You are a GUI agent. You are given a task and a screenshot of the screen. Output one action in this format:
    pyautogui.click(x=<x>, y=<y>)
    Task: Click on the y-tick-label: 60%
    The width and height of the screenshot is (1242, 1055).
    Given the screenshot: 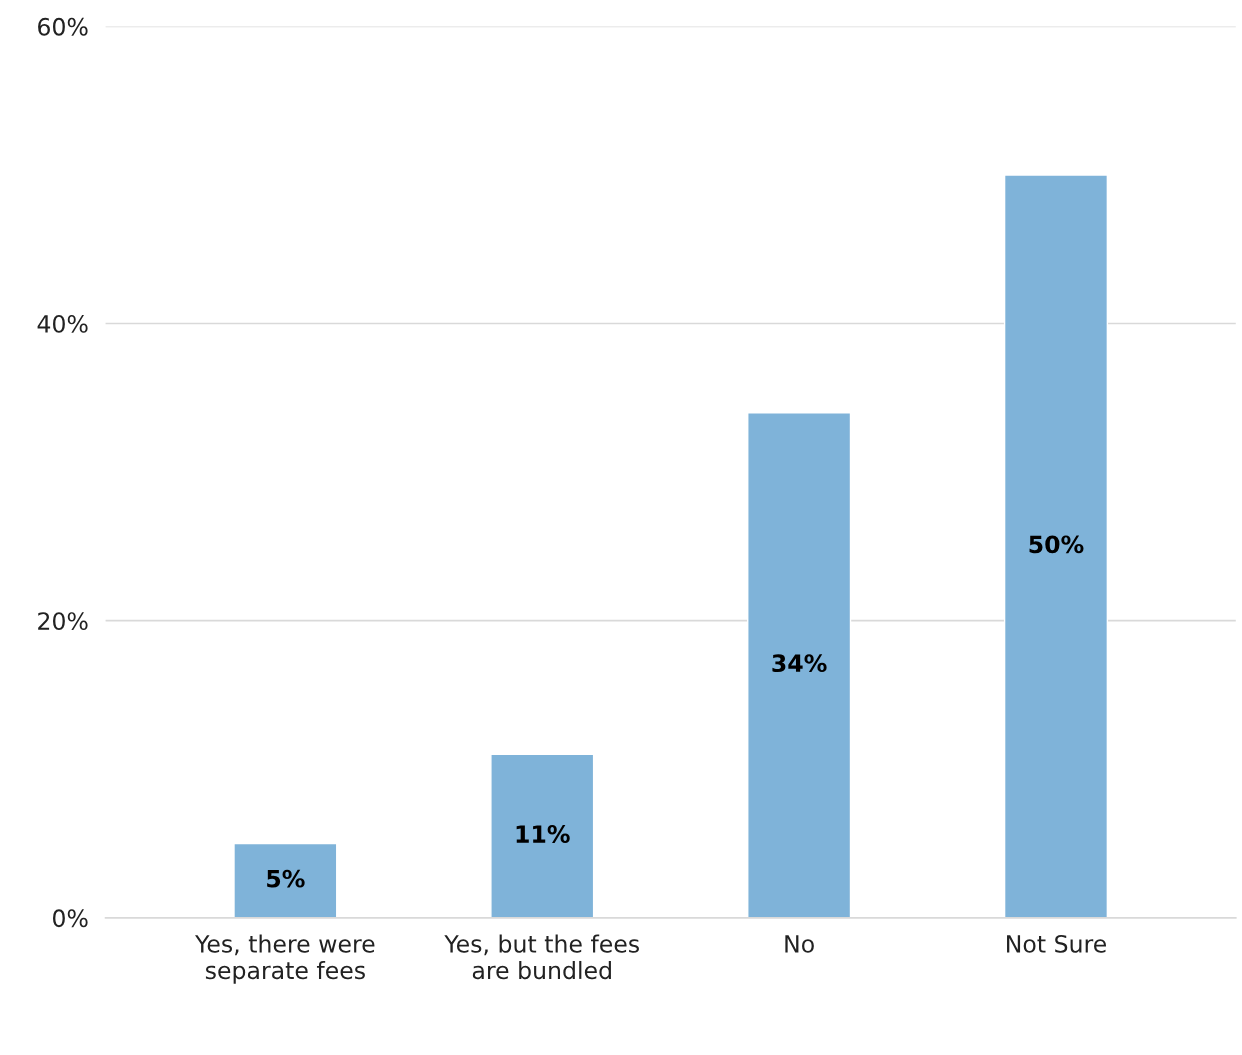 What is the action you would take?
    pyautogui.click(x=63, y=26)
    